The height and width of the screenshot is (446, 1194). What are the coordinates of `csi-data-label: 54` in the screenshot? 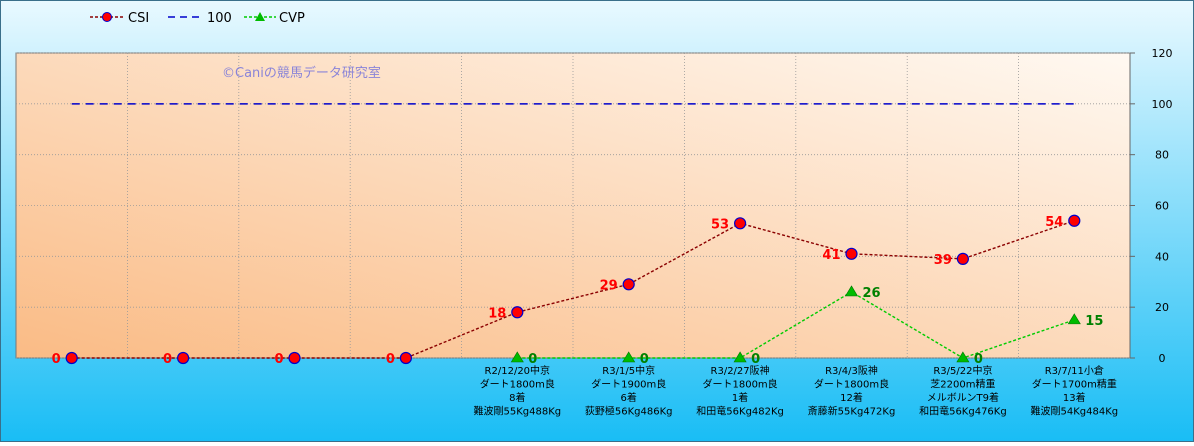 It's located at (1054, 222).